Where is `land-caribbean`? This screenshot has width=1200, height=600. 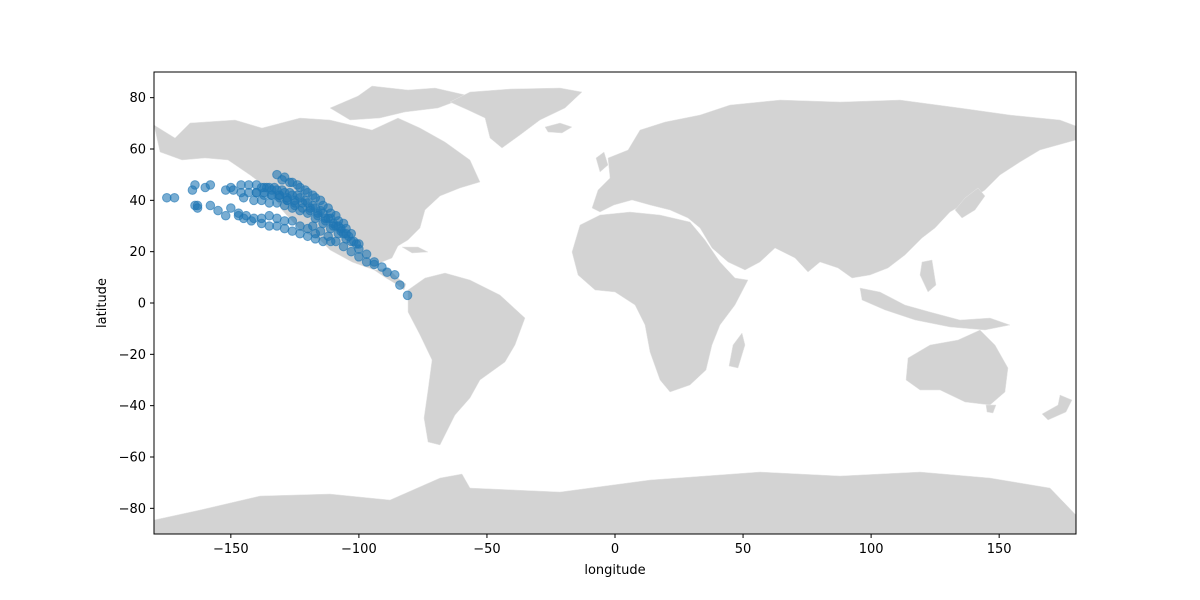 land-caribbean is located at coordinates (415, 250).